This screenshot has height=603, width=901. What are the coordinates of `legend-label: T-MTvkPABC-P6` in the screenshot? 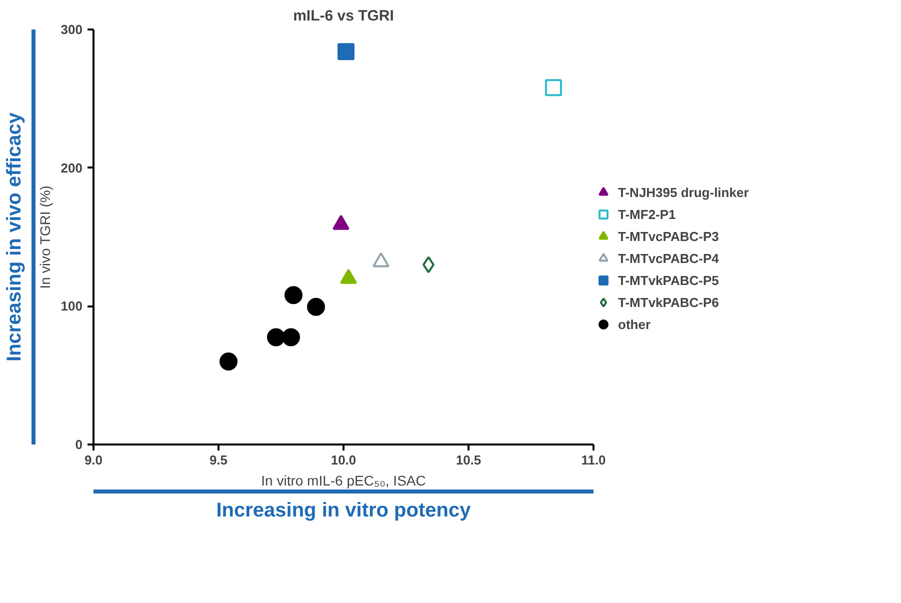 It's located at (668, 302).